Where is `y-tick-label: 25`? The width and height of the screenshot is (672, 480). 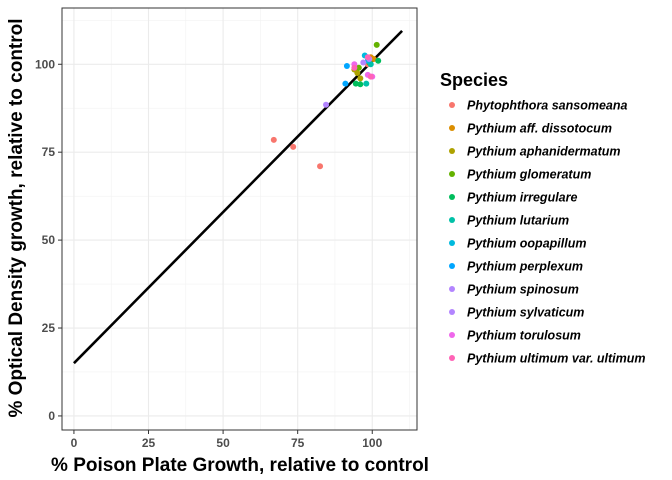 y-tick-label: 25 is located at coordinates (49, 328).